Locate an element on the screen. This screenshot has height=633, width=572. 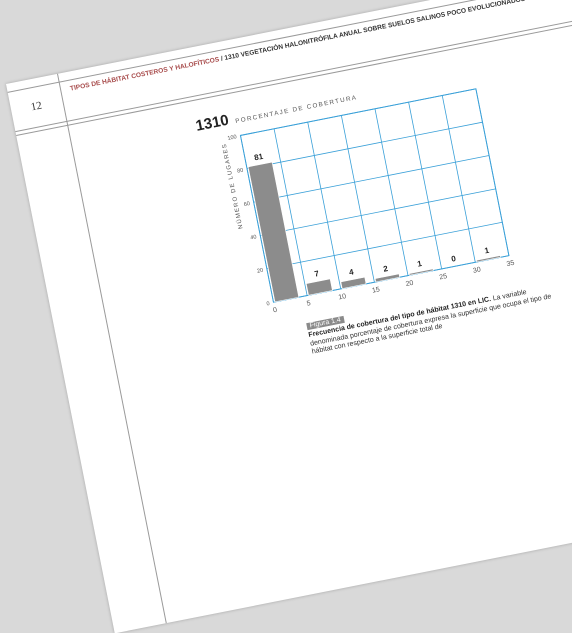
x-tick-label: 30 is located at coordinates (476, 270).